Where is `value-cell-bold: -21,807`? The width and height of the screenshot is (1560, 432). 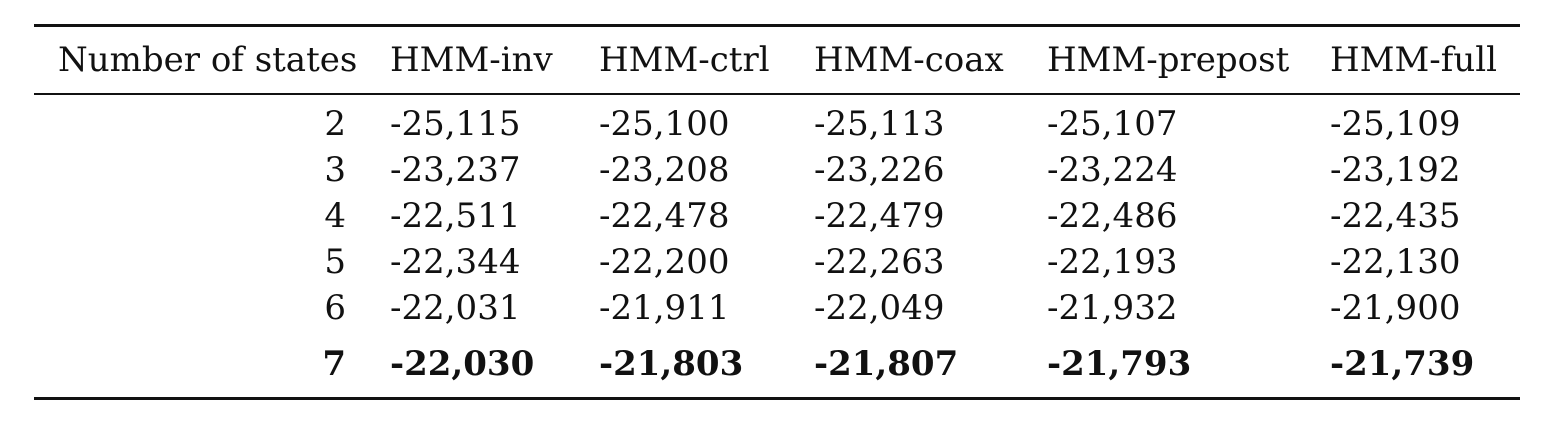
value-cell-bold: -21,807 is located at coordinates (886, 364).